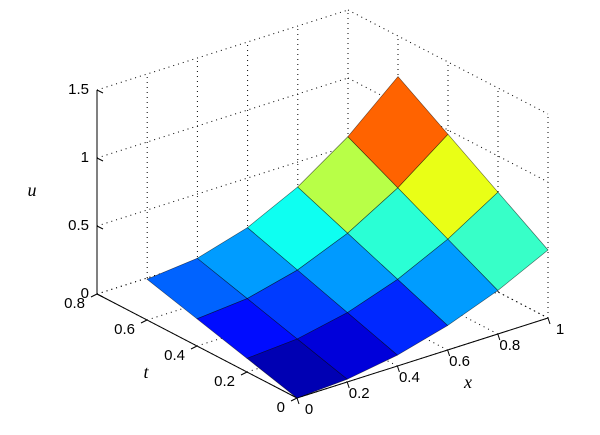 The width and height of the screenshot is (600, 435). Describe the element at coordinates (78, 89) in the screenshot. I see `z-tick-label: 1.5` at that location.